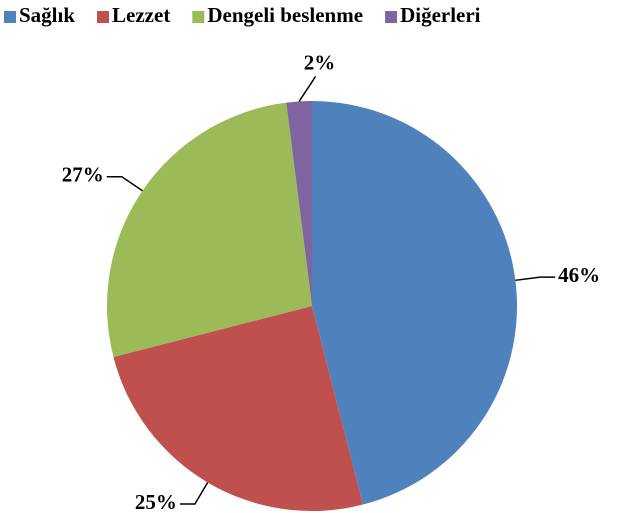  What do you see at coordinates (579, 275) in the screenshot?
I see `data-label: 46%` at bounding box center [579, 275].